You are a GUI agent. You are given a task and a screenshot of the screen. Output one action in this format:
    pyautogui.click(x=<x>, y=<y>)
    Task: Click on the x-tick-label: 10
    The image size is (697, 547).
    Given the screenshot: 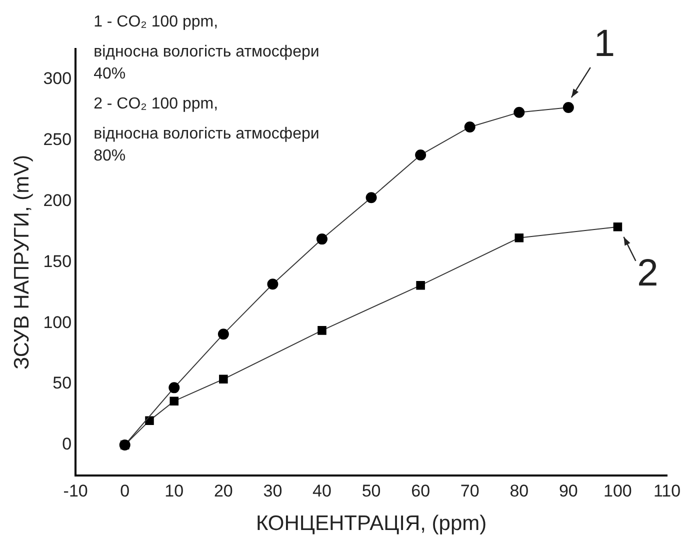 What is the action you would take?
    pyautogui.click(x=174, y=490)
    